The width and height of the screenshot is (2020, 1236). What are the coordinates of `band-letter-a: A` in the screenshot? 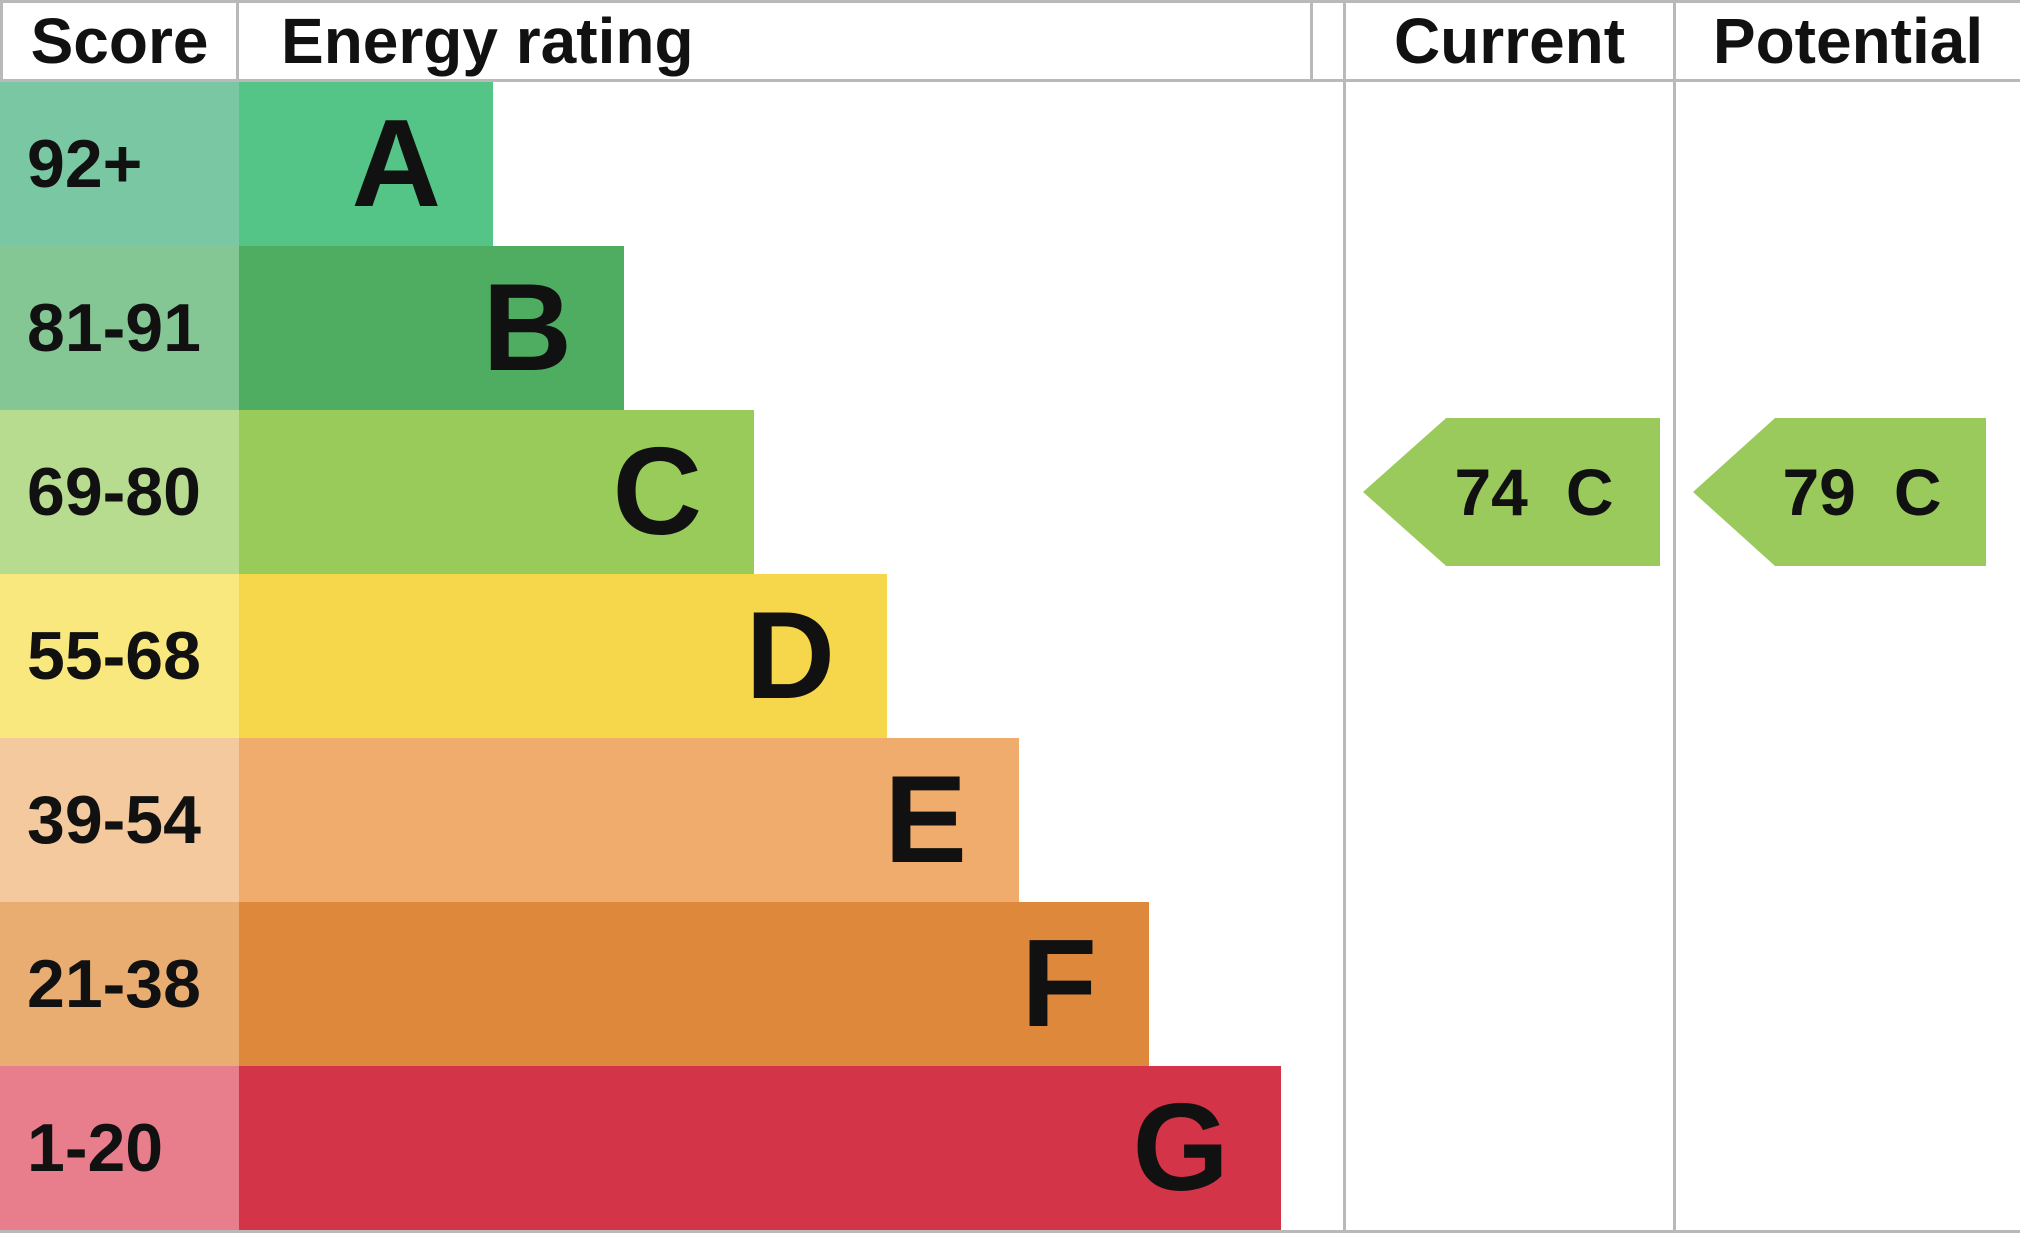 It's located at (396, 164).